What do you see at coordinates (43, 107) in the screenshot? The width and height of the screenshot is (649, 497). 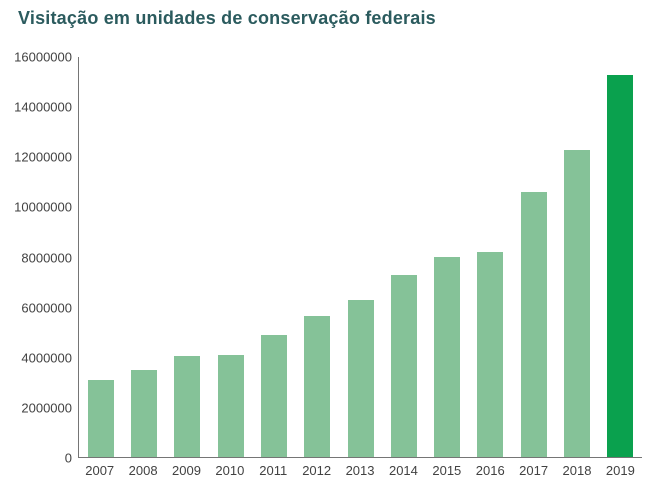 I see `y-axis-tick-label: 14000000` at bounding box center [43, 107].